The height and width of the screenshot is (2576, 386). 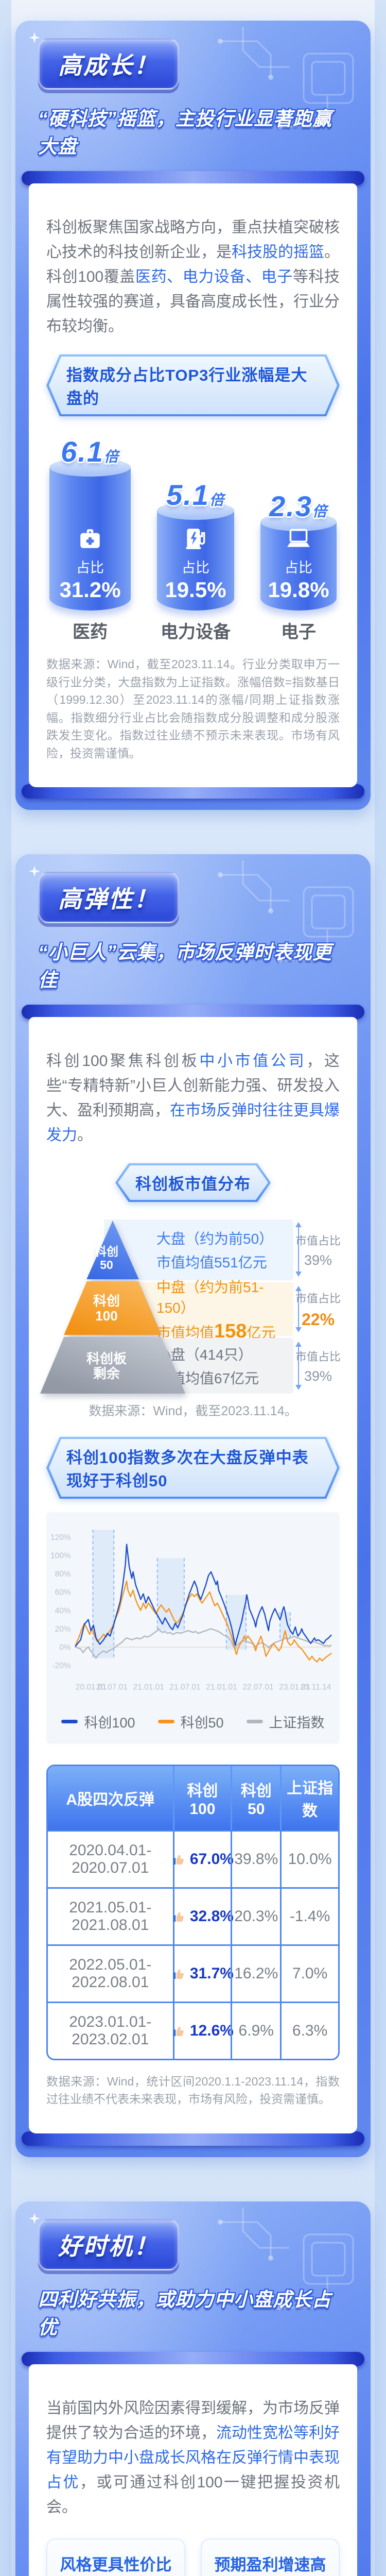 I want to click on bar-chart-title: 指数成分占比TOP3行业涨幅是大盘的, so click(x=193, y=385).